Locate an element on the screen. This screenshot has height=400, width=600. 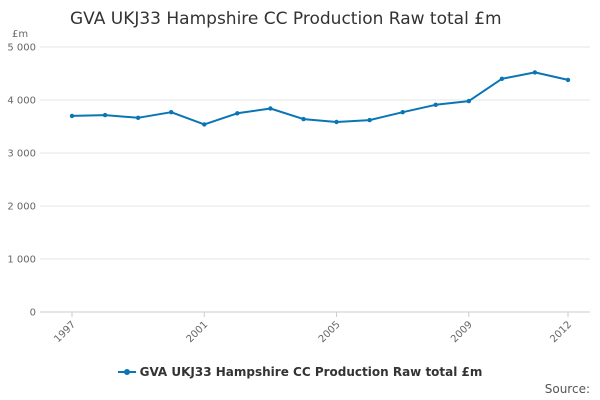
x-tick-label: 2001 is located at coordinates (198, 332).